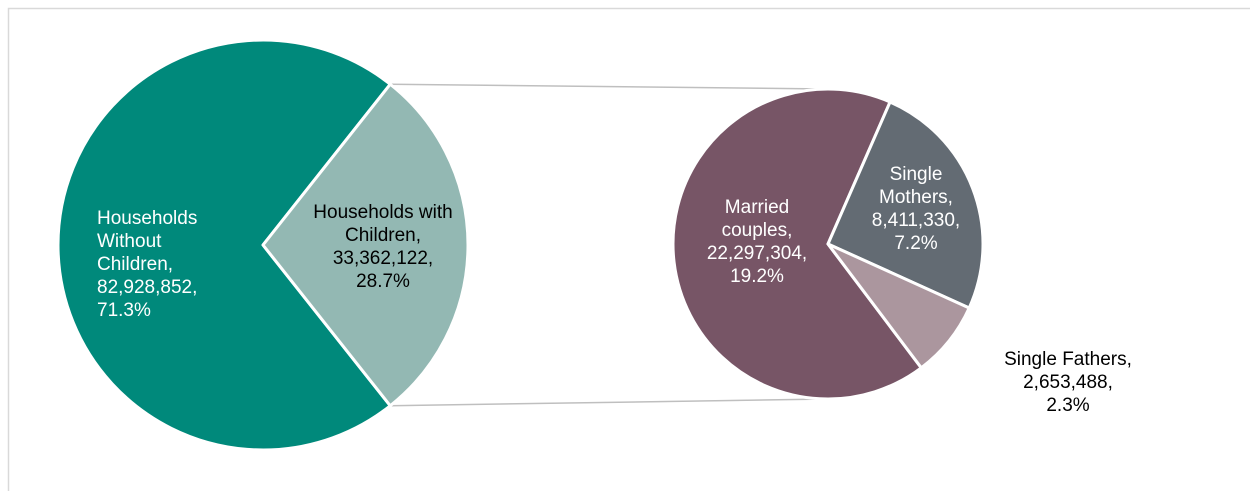 The height and width of the screenshot is (491, 1250). I want to click on label-value: 2,653,488, so click(1065, 382).